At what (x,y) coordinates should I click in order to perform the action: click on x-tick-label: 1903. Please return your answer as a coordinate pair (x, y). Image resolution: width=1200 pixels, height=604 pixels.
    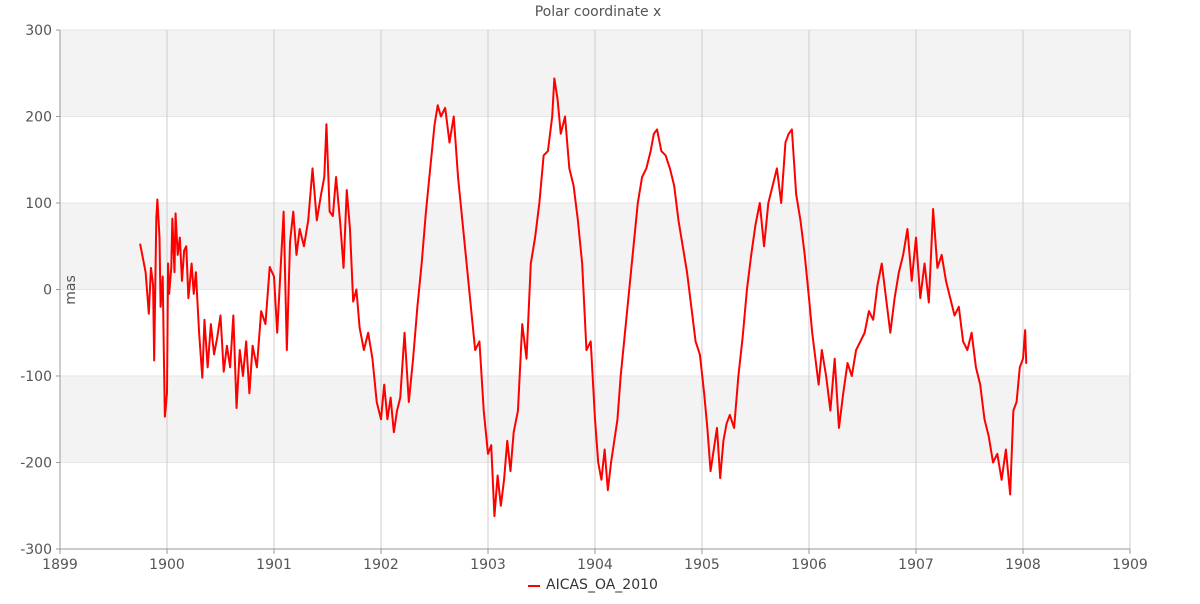
    Looking at the image, I should click on (488, 565).